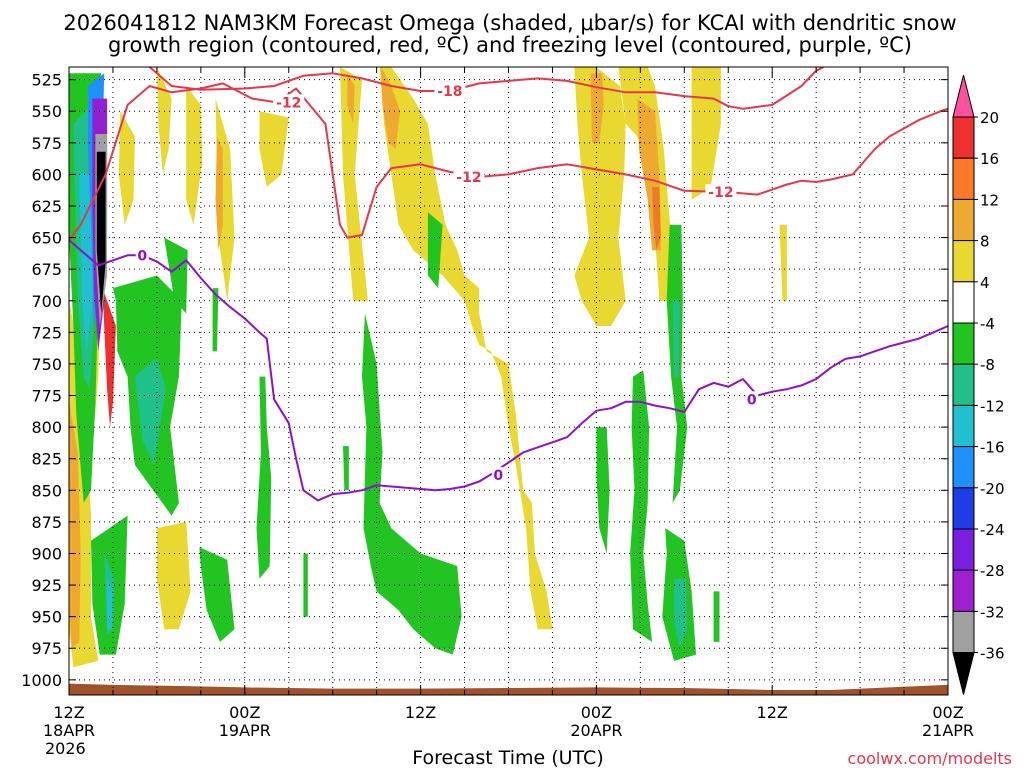 Image resolution: width=1024 pixels, height=768 pixels. What do you see at coordinates (656, 219) in the screenshot?
I see `omega-region-orange_dark` at bounding box center [656, 219].